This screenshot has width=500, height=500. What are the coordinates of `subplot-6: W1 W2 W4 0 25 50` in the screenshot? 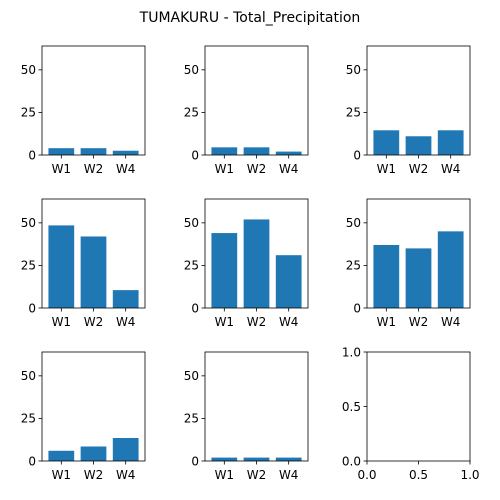 It's located at (408, 263).